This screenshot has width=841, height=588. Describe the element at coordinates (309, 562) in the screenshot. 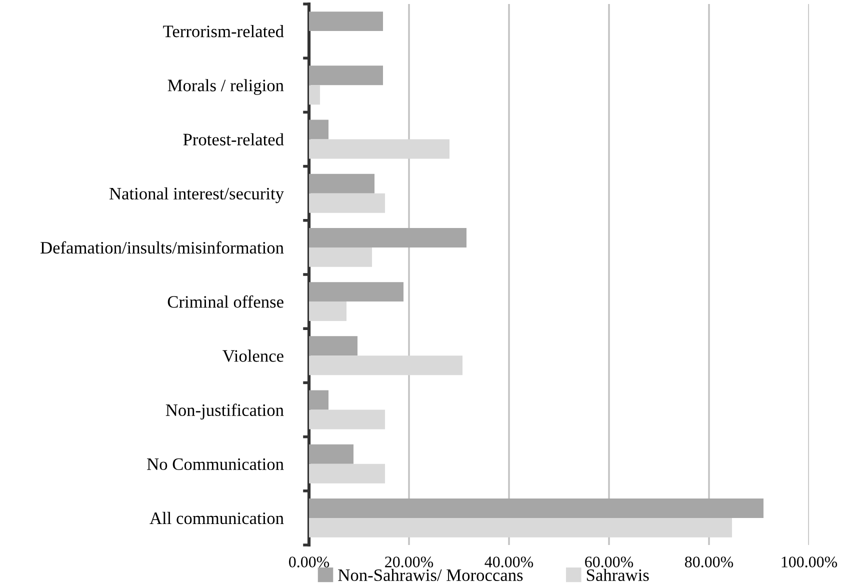

I see `x-tick-label: 0.00%` at that location.